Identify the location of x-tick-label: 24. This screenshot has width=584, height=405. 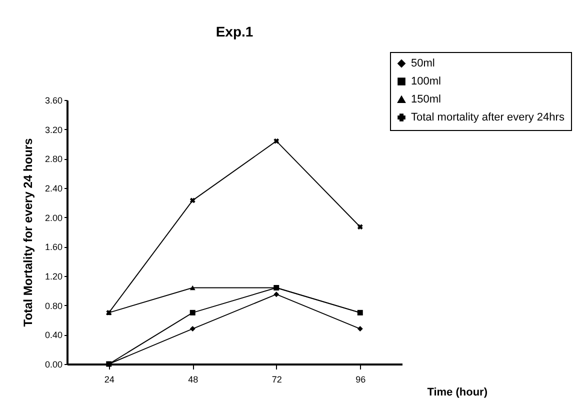
(109, 379).